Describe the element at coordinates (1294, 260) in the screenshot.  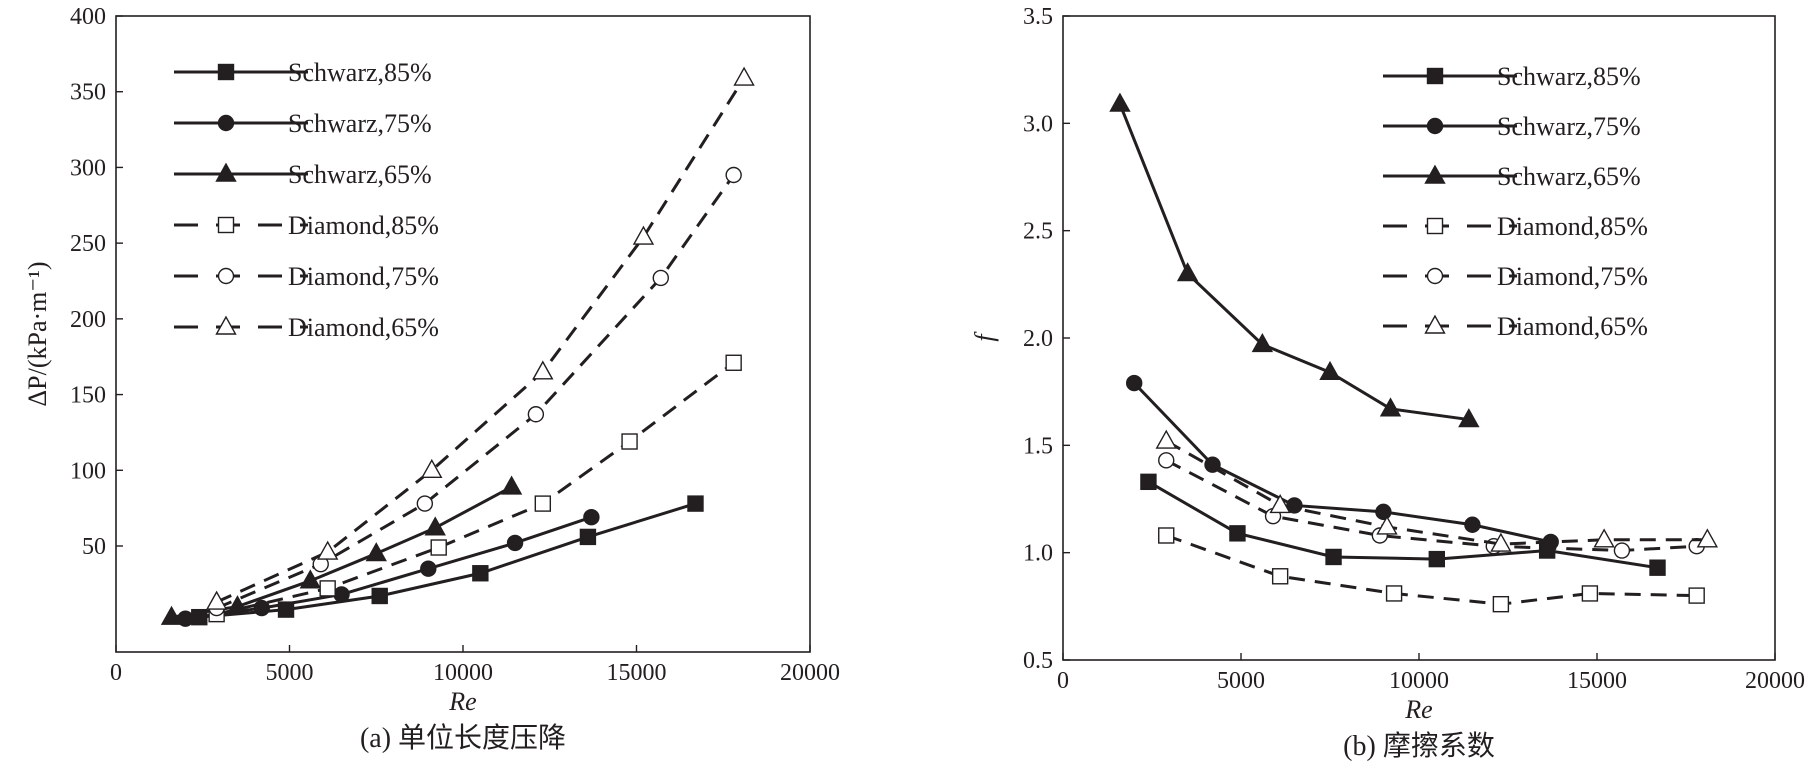
I see `series-schwarz-65-` at that location.